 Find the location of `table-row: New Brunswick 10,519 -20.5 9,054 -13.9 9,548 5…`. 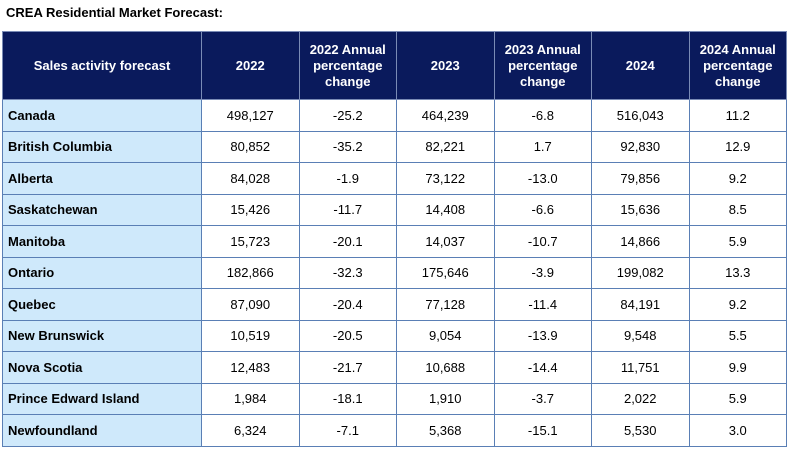

table-row: New Brunswick 10,519 -20.5 9,054 -13.9 9,548 5… is located at coordinates (394, 335).